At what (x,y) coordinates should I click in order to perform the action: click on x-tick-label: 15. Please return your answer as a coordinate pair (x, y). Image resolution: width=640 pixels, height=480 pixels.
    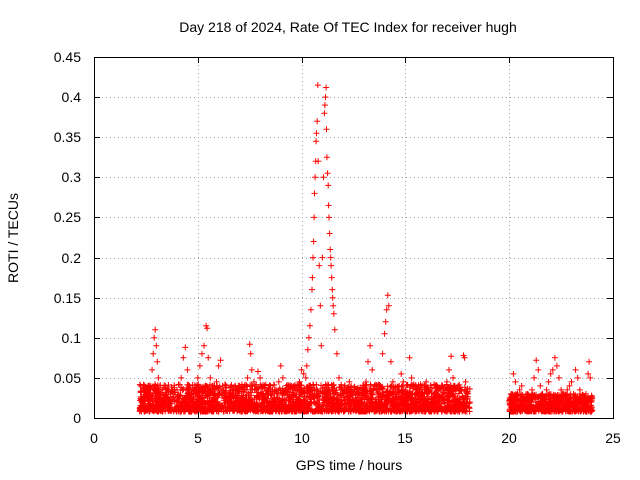
    Looking at the image, I should click on (405, 438).